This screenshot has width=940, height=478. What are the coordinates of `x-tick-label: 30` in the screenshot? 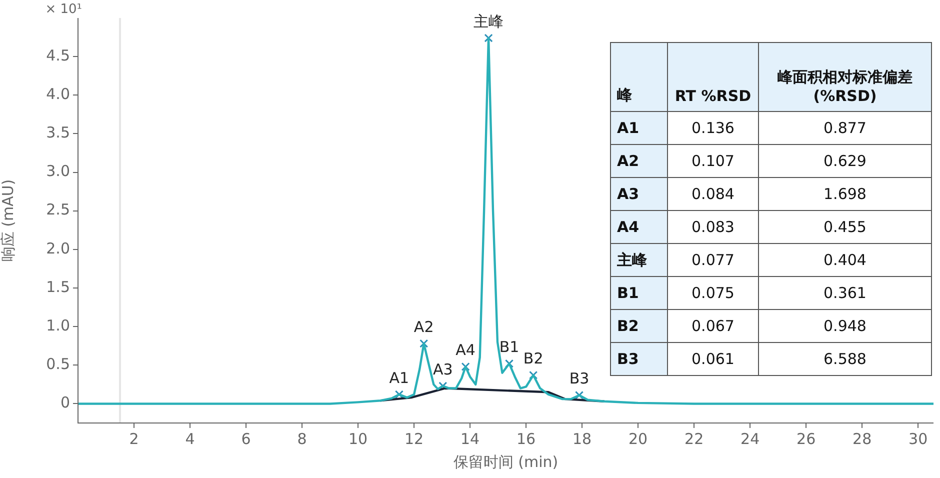 It's located at (918, 439).